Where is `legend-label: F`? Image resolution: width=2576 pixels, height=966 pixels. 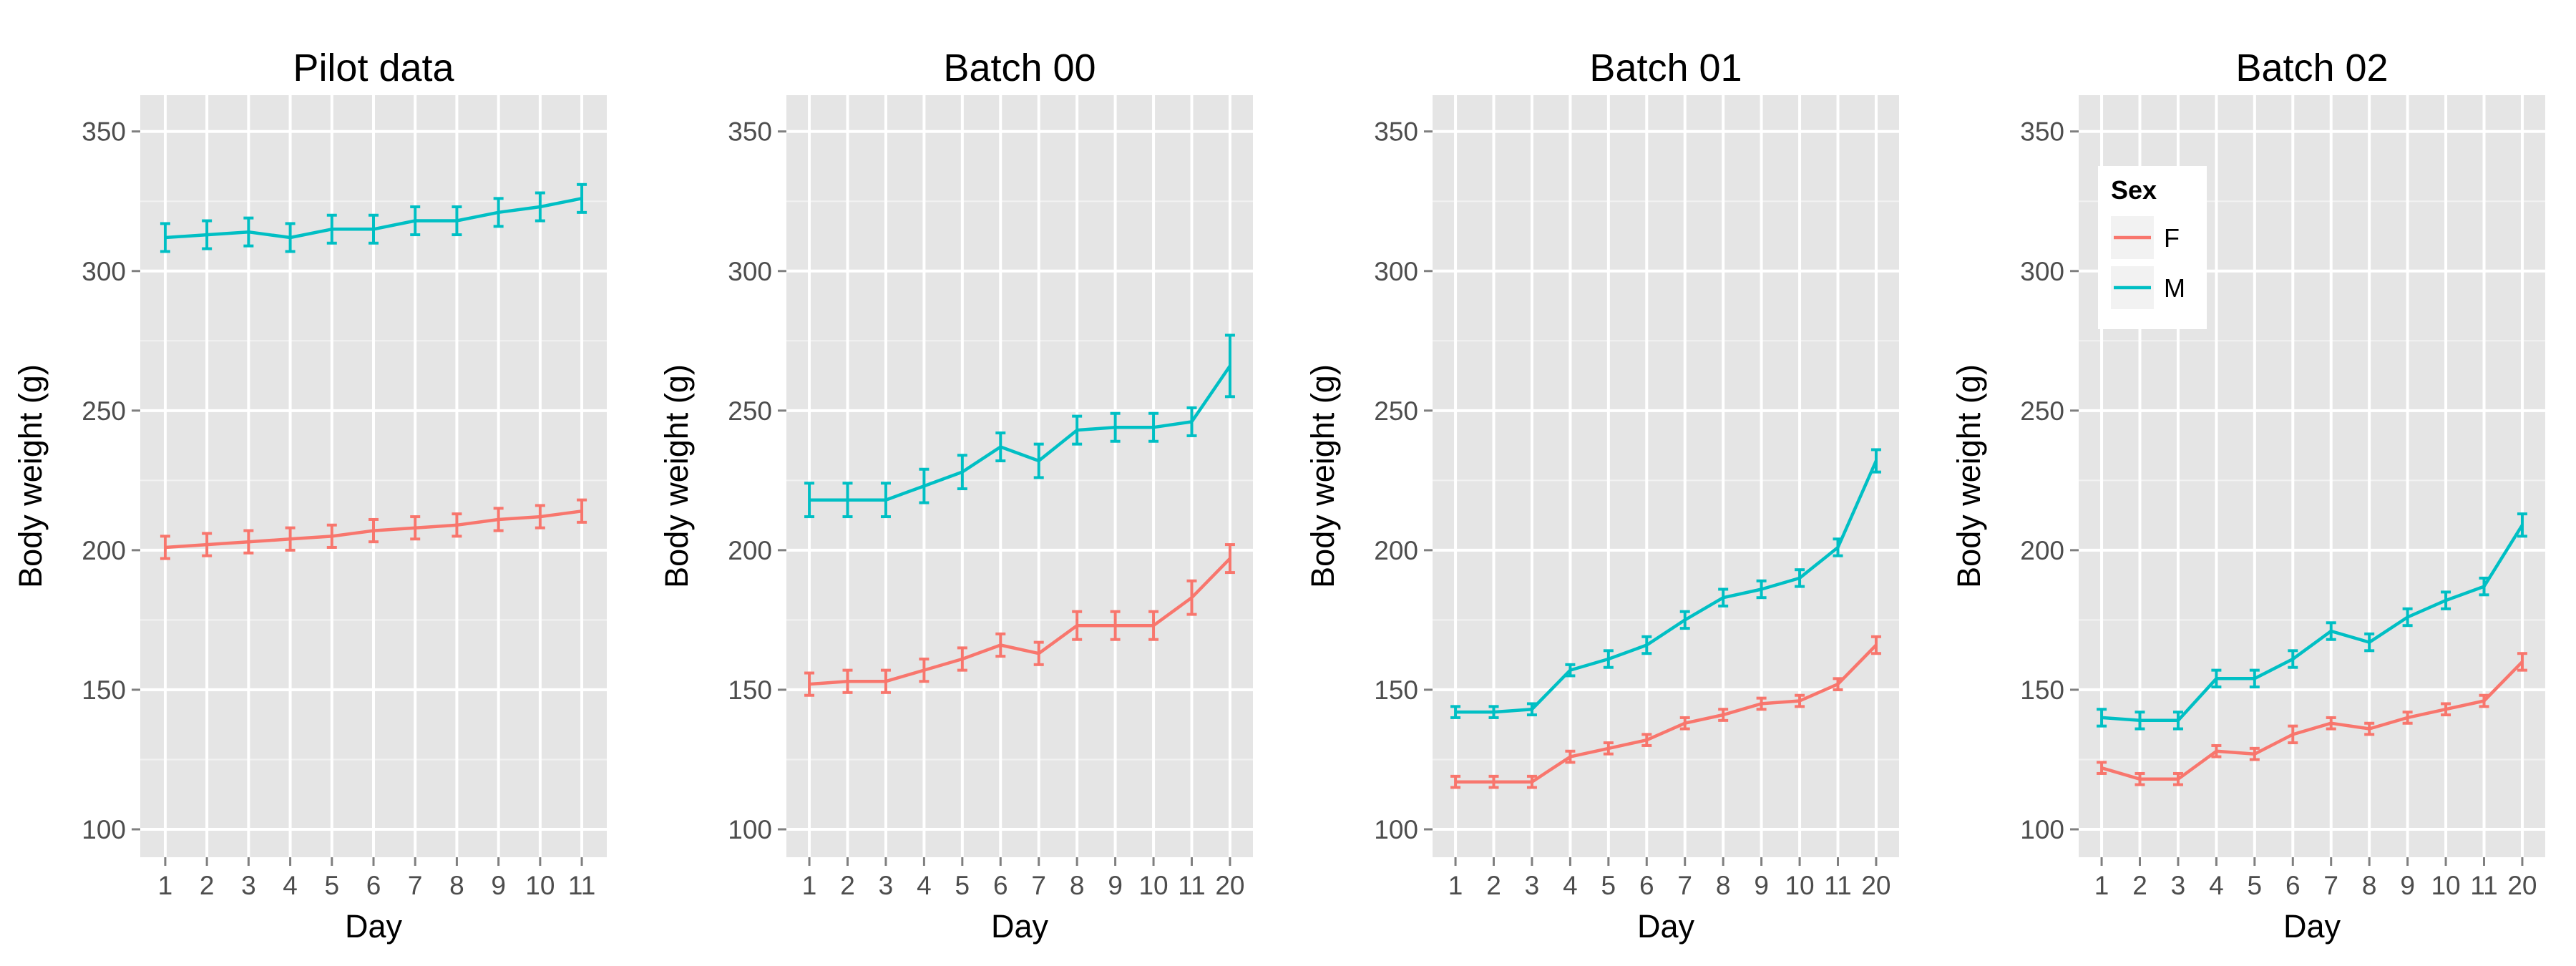
legend-label: F is located at coordinates (2172, 238).